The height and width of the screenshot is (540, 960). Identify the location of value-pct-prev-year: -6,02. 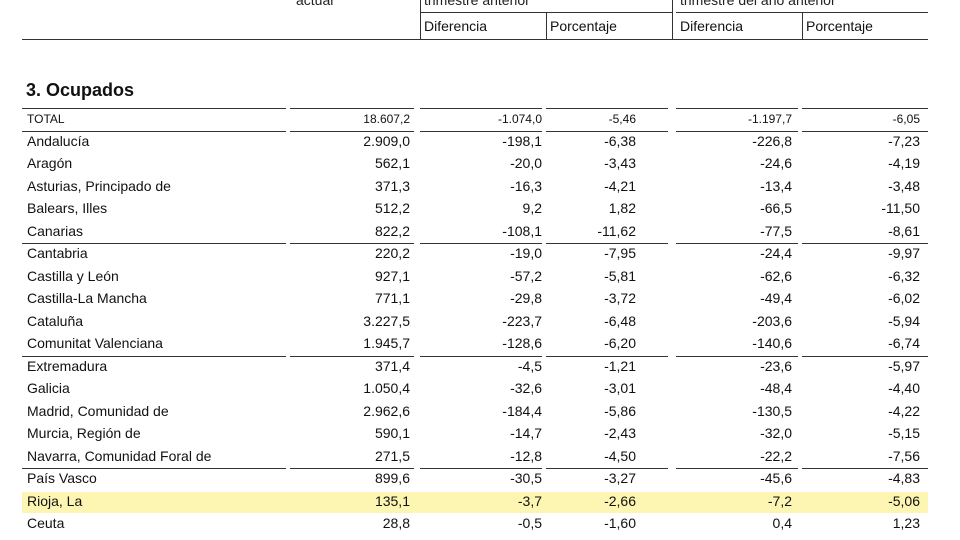
(904, 298).